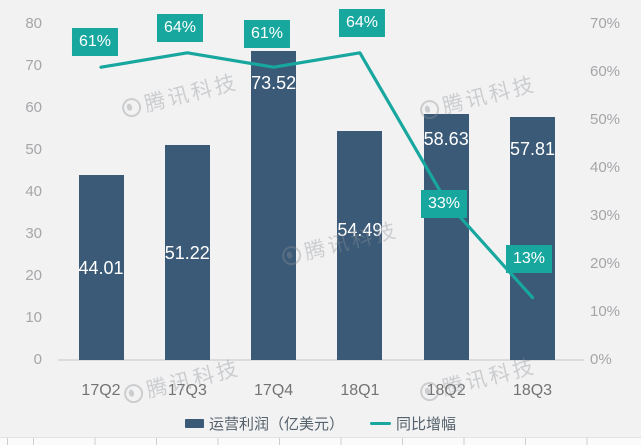 The width and height of the screenshot is (641, 445). I want to click on y-axis-tick-left: 20, so click(33, 275).